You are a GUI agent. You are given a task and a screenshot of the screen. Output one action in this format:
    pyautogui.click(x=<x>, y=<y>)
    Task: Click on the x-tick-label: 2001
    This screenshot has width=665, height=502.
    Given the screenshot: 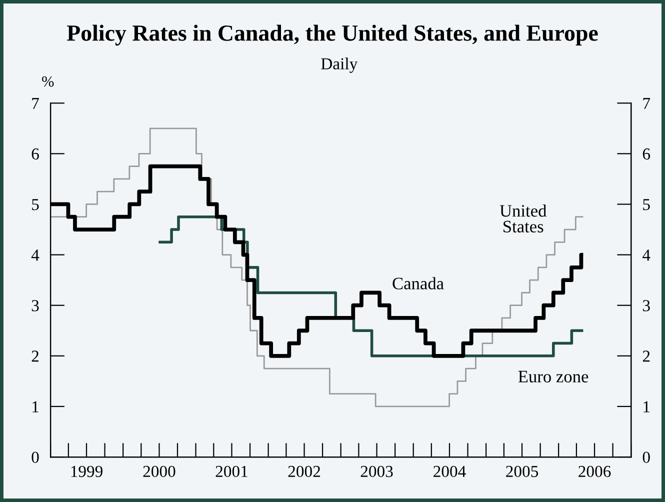 What is the action you would take?
    pyautogui.click(x=232, y=472)
    